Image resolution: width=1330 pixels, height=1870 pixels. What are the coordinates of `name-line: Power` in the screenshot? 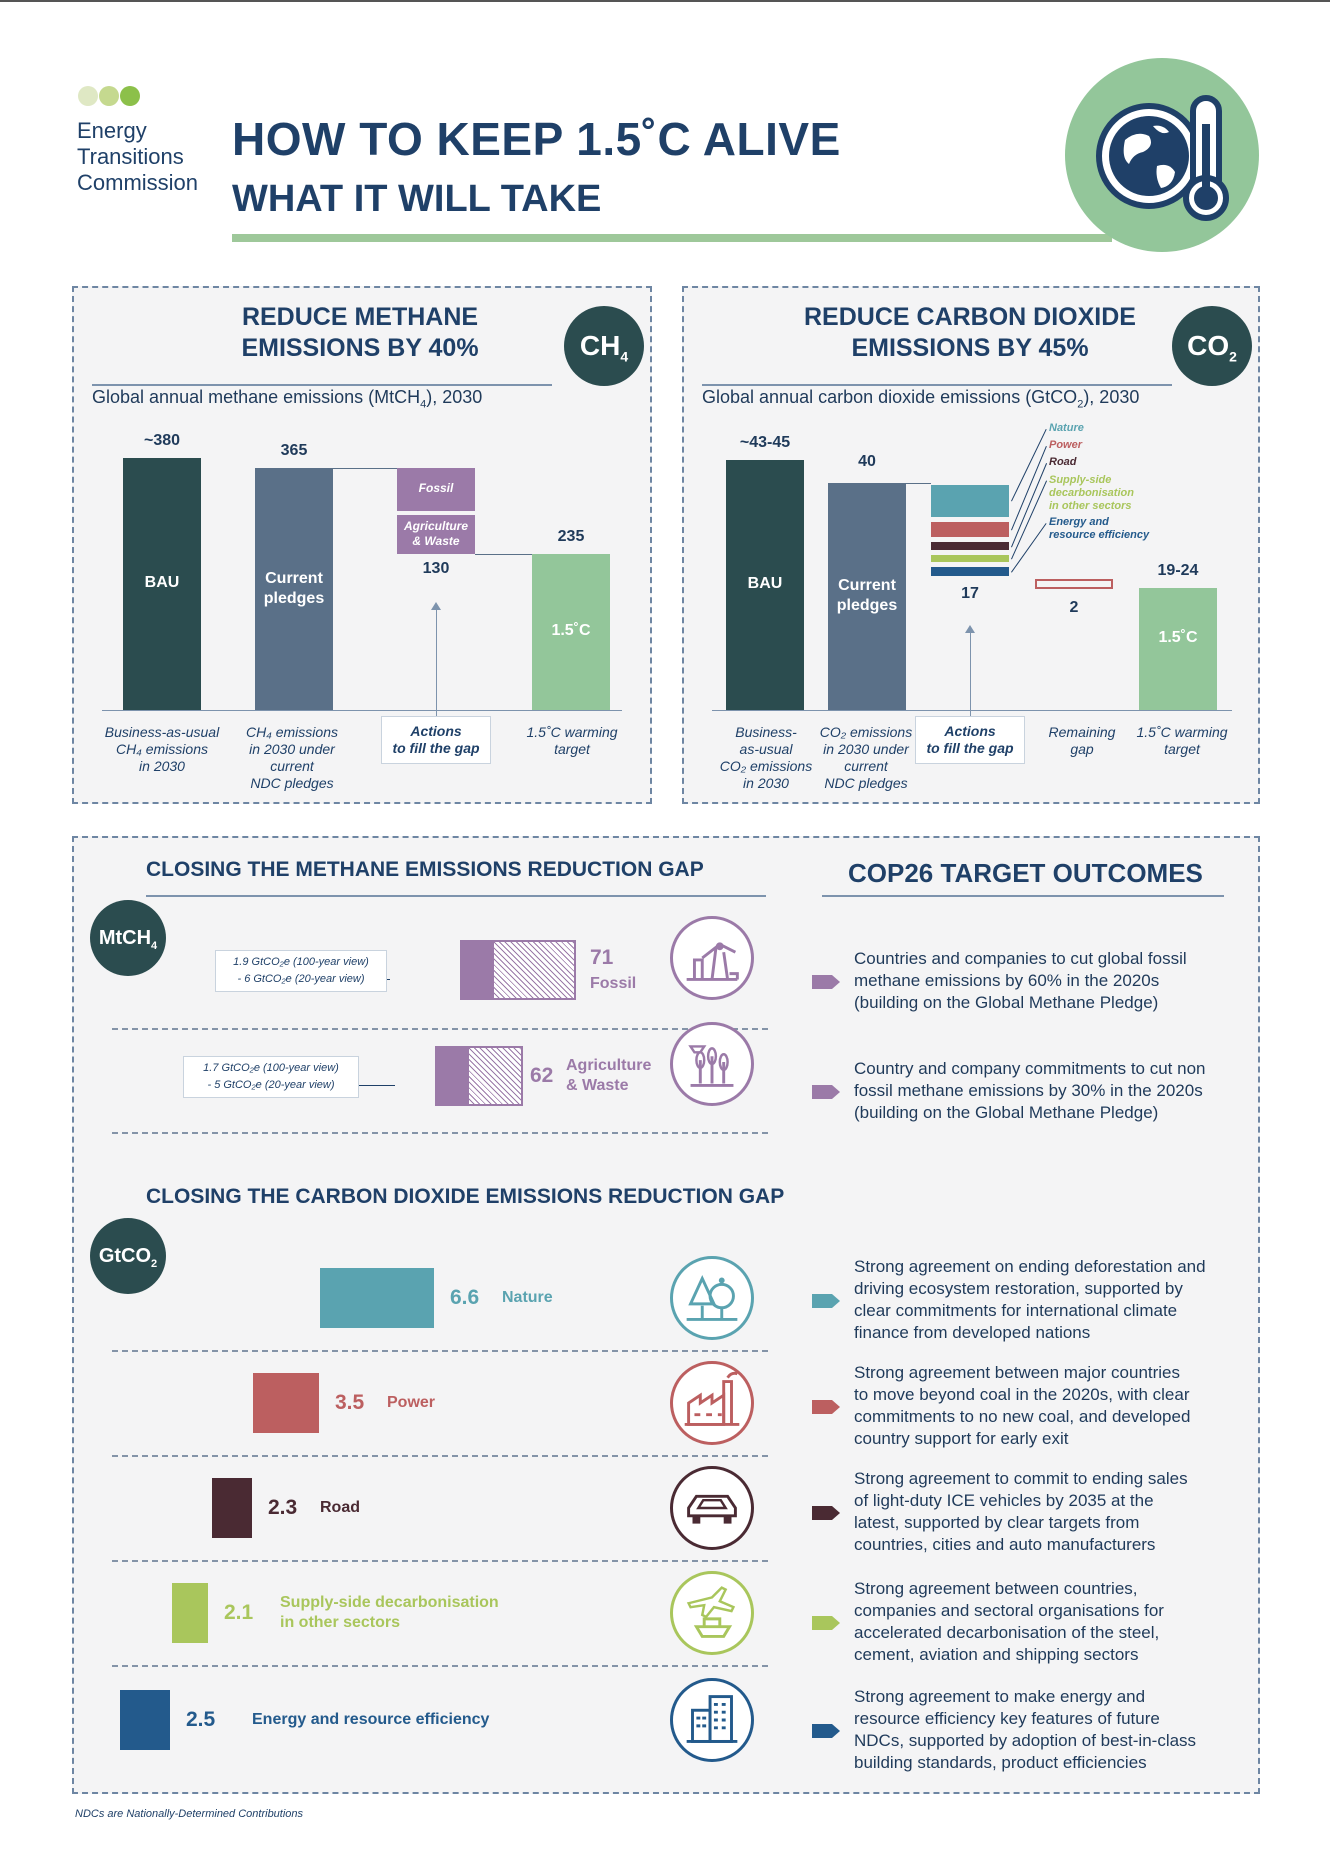 It's located at (411, 1402).